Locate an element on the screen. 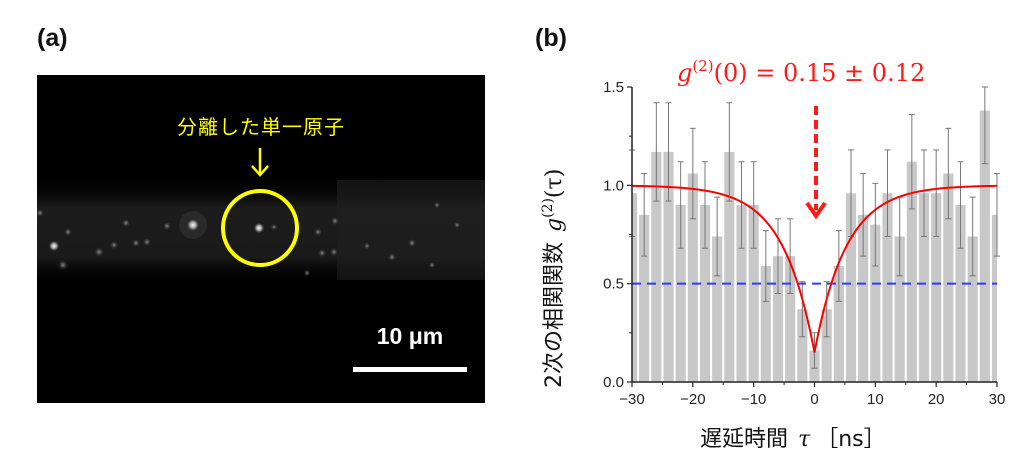 The image size is (1024, 458). y-tick-label: 1.0 is located at coordinates (613, 185).